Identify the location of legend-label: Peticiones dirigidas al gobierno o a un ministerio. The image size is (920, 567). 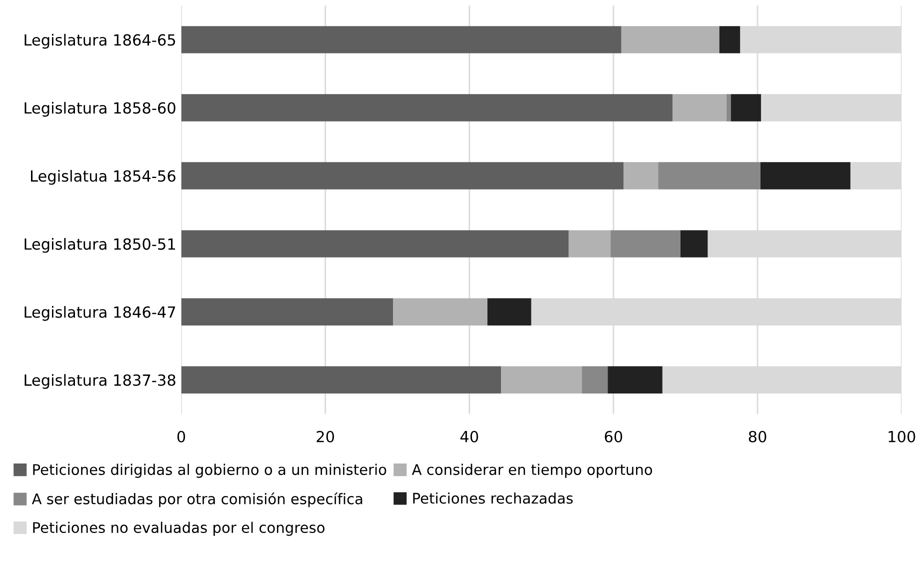
(209, 471).